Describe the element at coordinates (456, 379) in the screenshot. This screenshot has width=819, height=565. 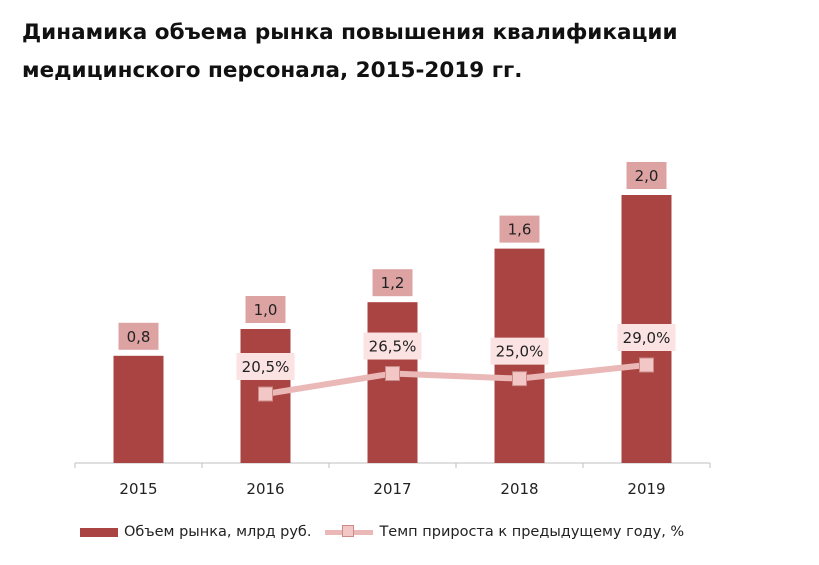
I see `growth-rate-line` at that location.